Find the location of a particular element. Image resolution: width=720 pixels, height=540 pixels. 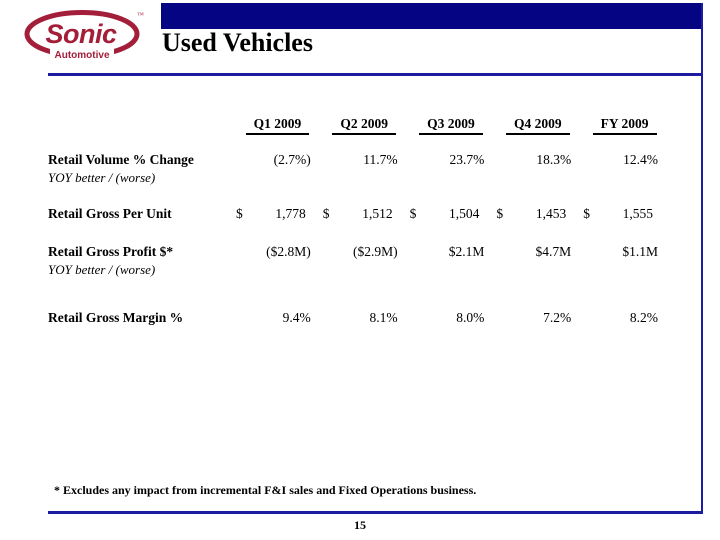

logo-sub-text: Automotive is located at coordinates (82, 55).